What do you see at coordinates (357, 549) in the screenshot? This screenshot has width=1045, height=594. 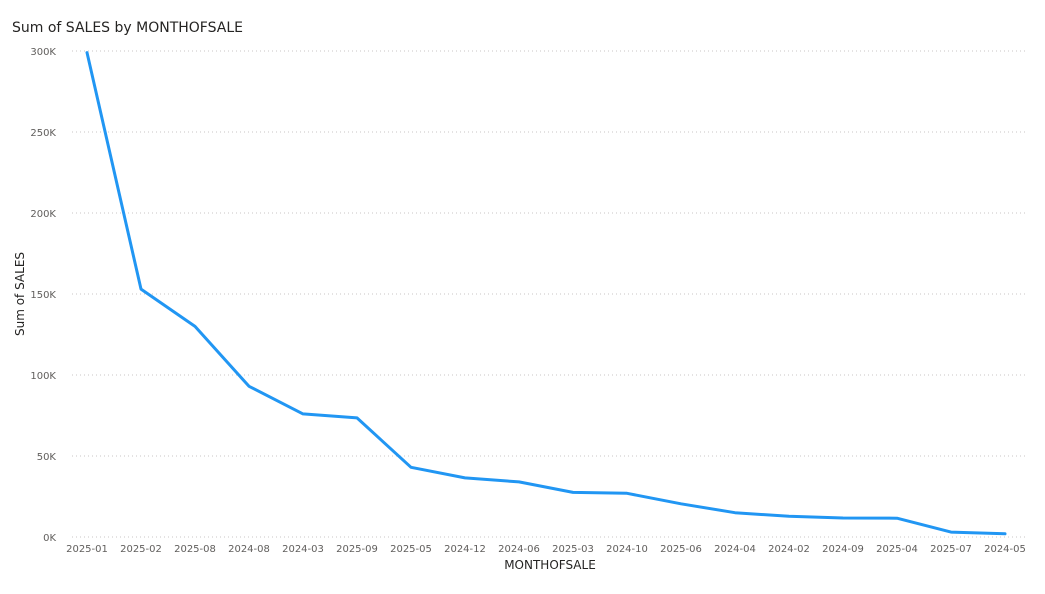 I see `x-tick-label: 2025-09` at bounding box center [357, 549].